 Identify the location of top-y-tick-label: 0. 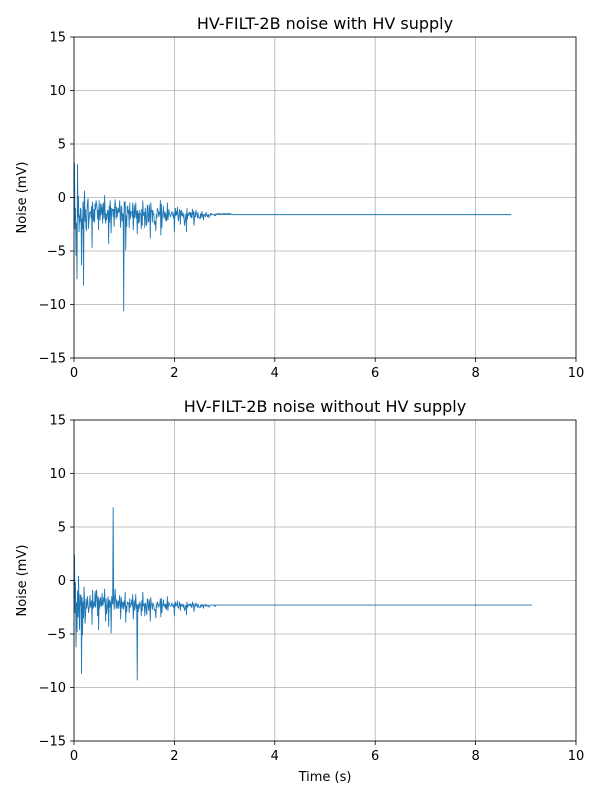
(62, 198).